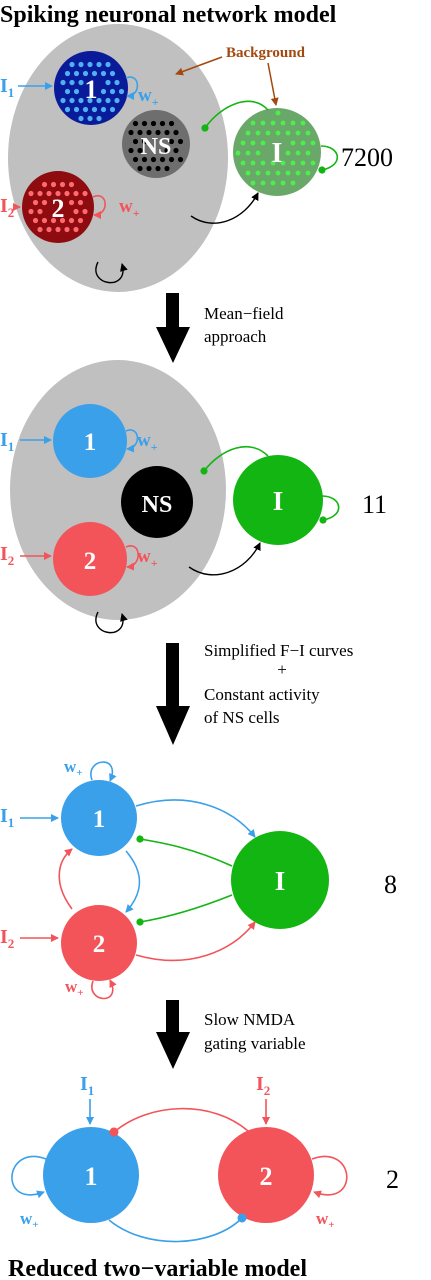 This screenshot has height=1280, width=431. I want to click on level4-two-variable: 1 2 I1 I2 w+ w+ 2, so click(205, 1158).